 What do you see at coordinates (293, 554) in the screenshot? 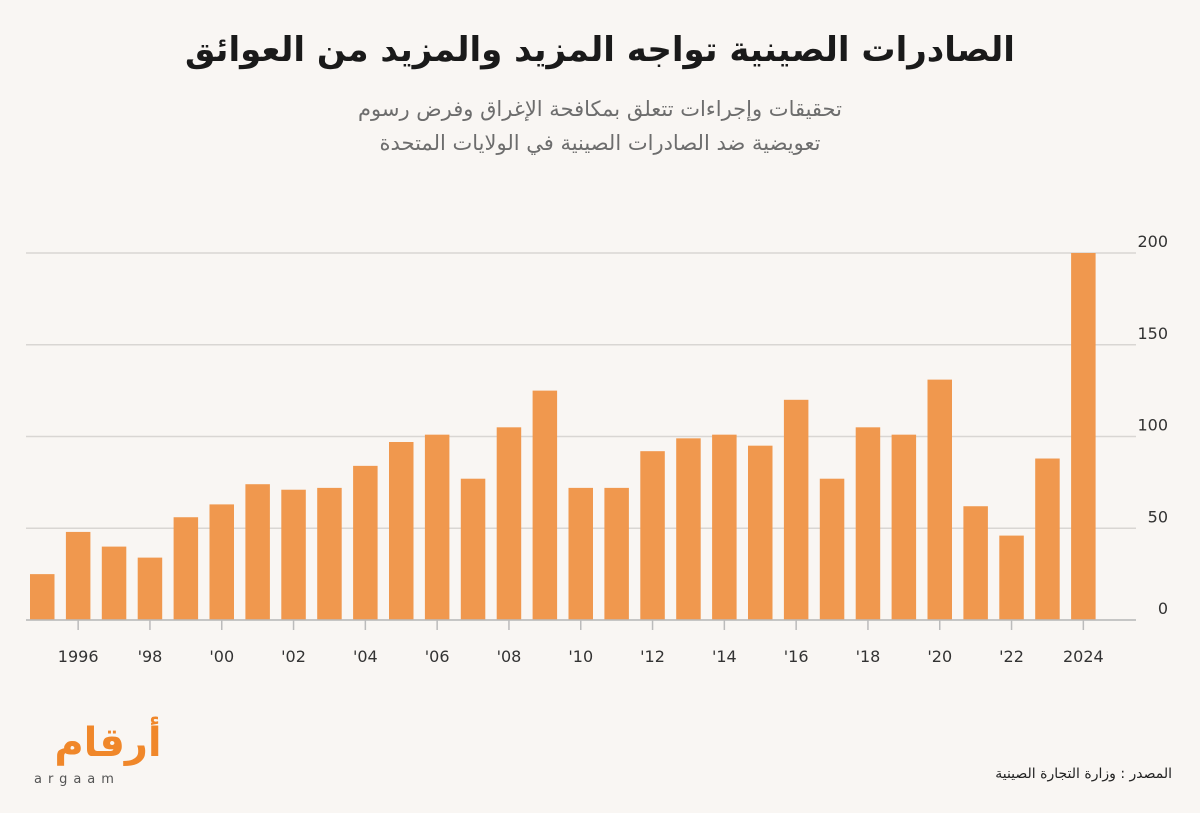
I see `bar-2002` at bounding box center [293, 554].